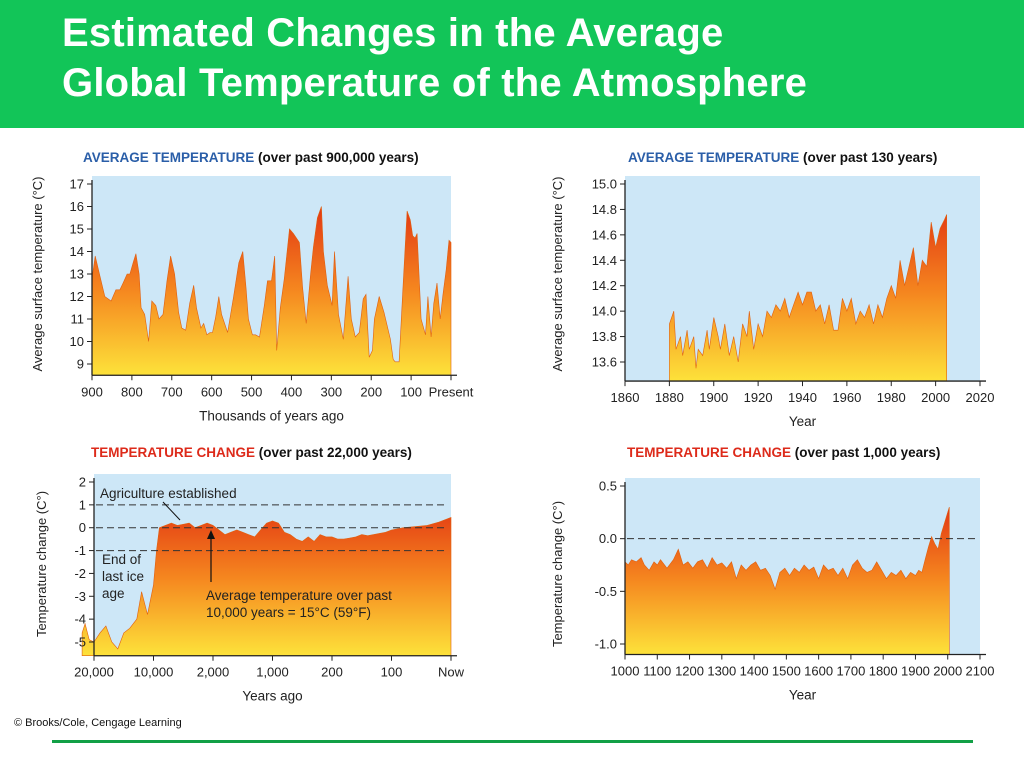 Image resolution: width=1024 pixels, height=768 pixels. Describe the element at coordinates (980, 397) in the screenshot. I see `charts.1-xtick-label-8: 2020` at that location.